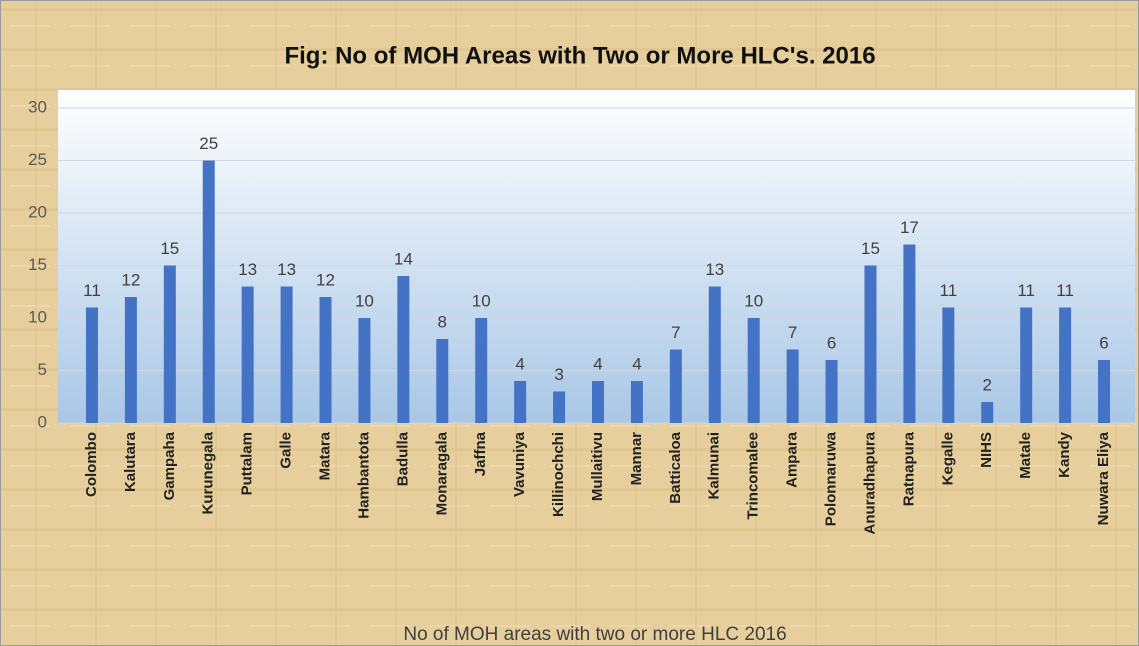 Image resolution: width=1139 pixels, height=646 pixels. Describe the element at coordinates (1025, 455) in the screenshot. I see `x-tick-label: Matale` at that location.